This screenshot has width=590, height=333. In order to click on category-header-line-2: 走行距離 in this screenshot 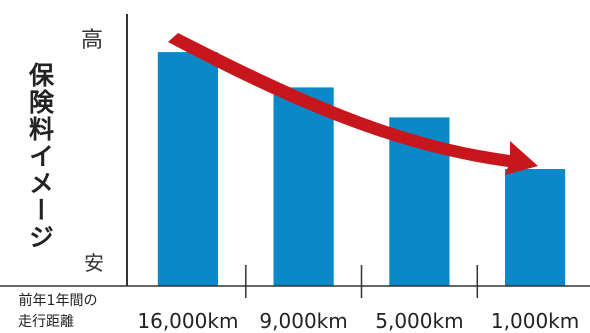, I will do `click(46, 321)`.